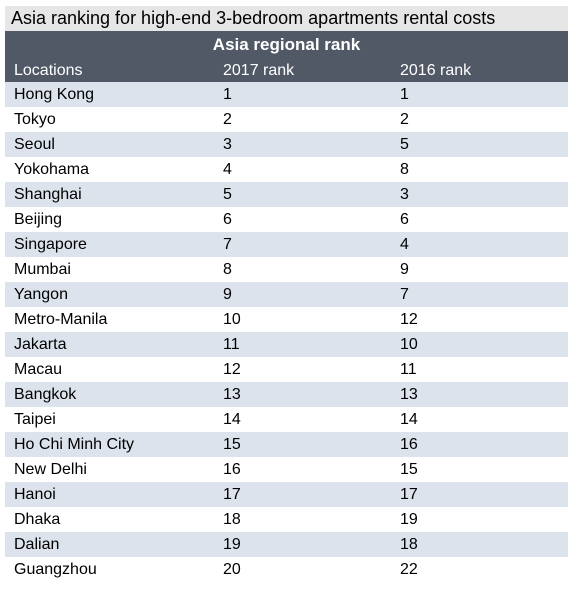  What do you see at coordinates (404, 169) in the screenshot?
I see `rank-2016-cell: 8` at bounding box center [404, 169].